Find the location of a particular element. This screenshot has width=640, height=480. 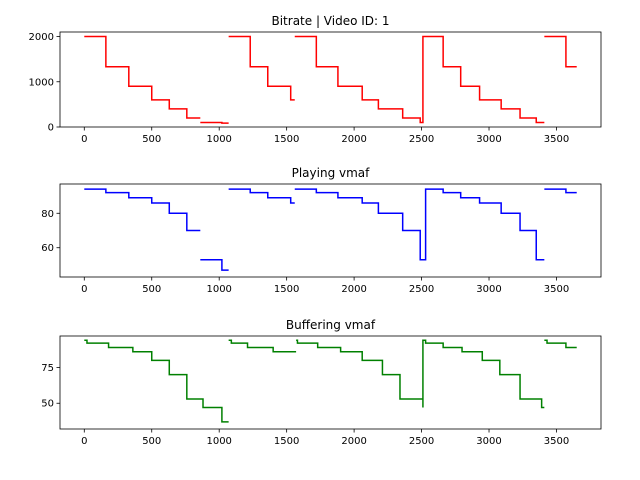

y-tick-label: 60 is located at coordinates (47, 248).